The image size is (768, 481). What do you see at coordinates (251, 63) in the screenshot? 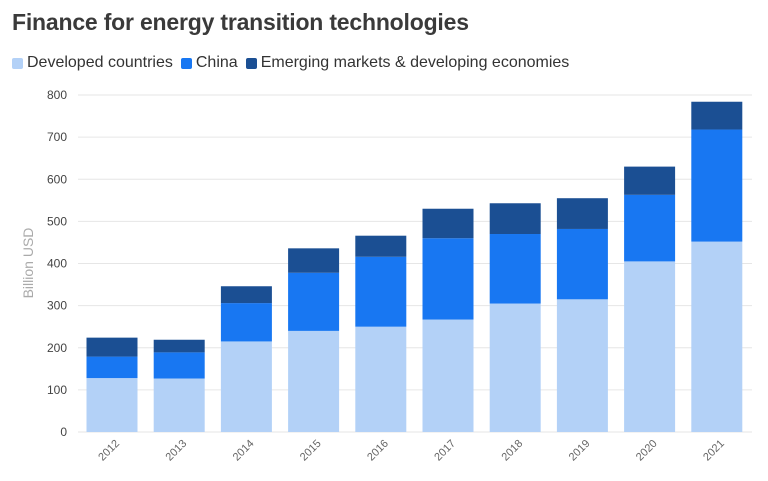
I see `legend-swatch-emerging` at bounding box center [251, 63].